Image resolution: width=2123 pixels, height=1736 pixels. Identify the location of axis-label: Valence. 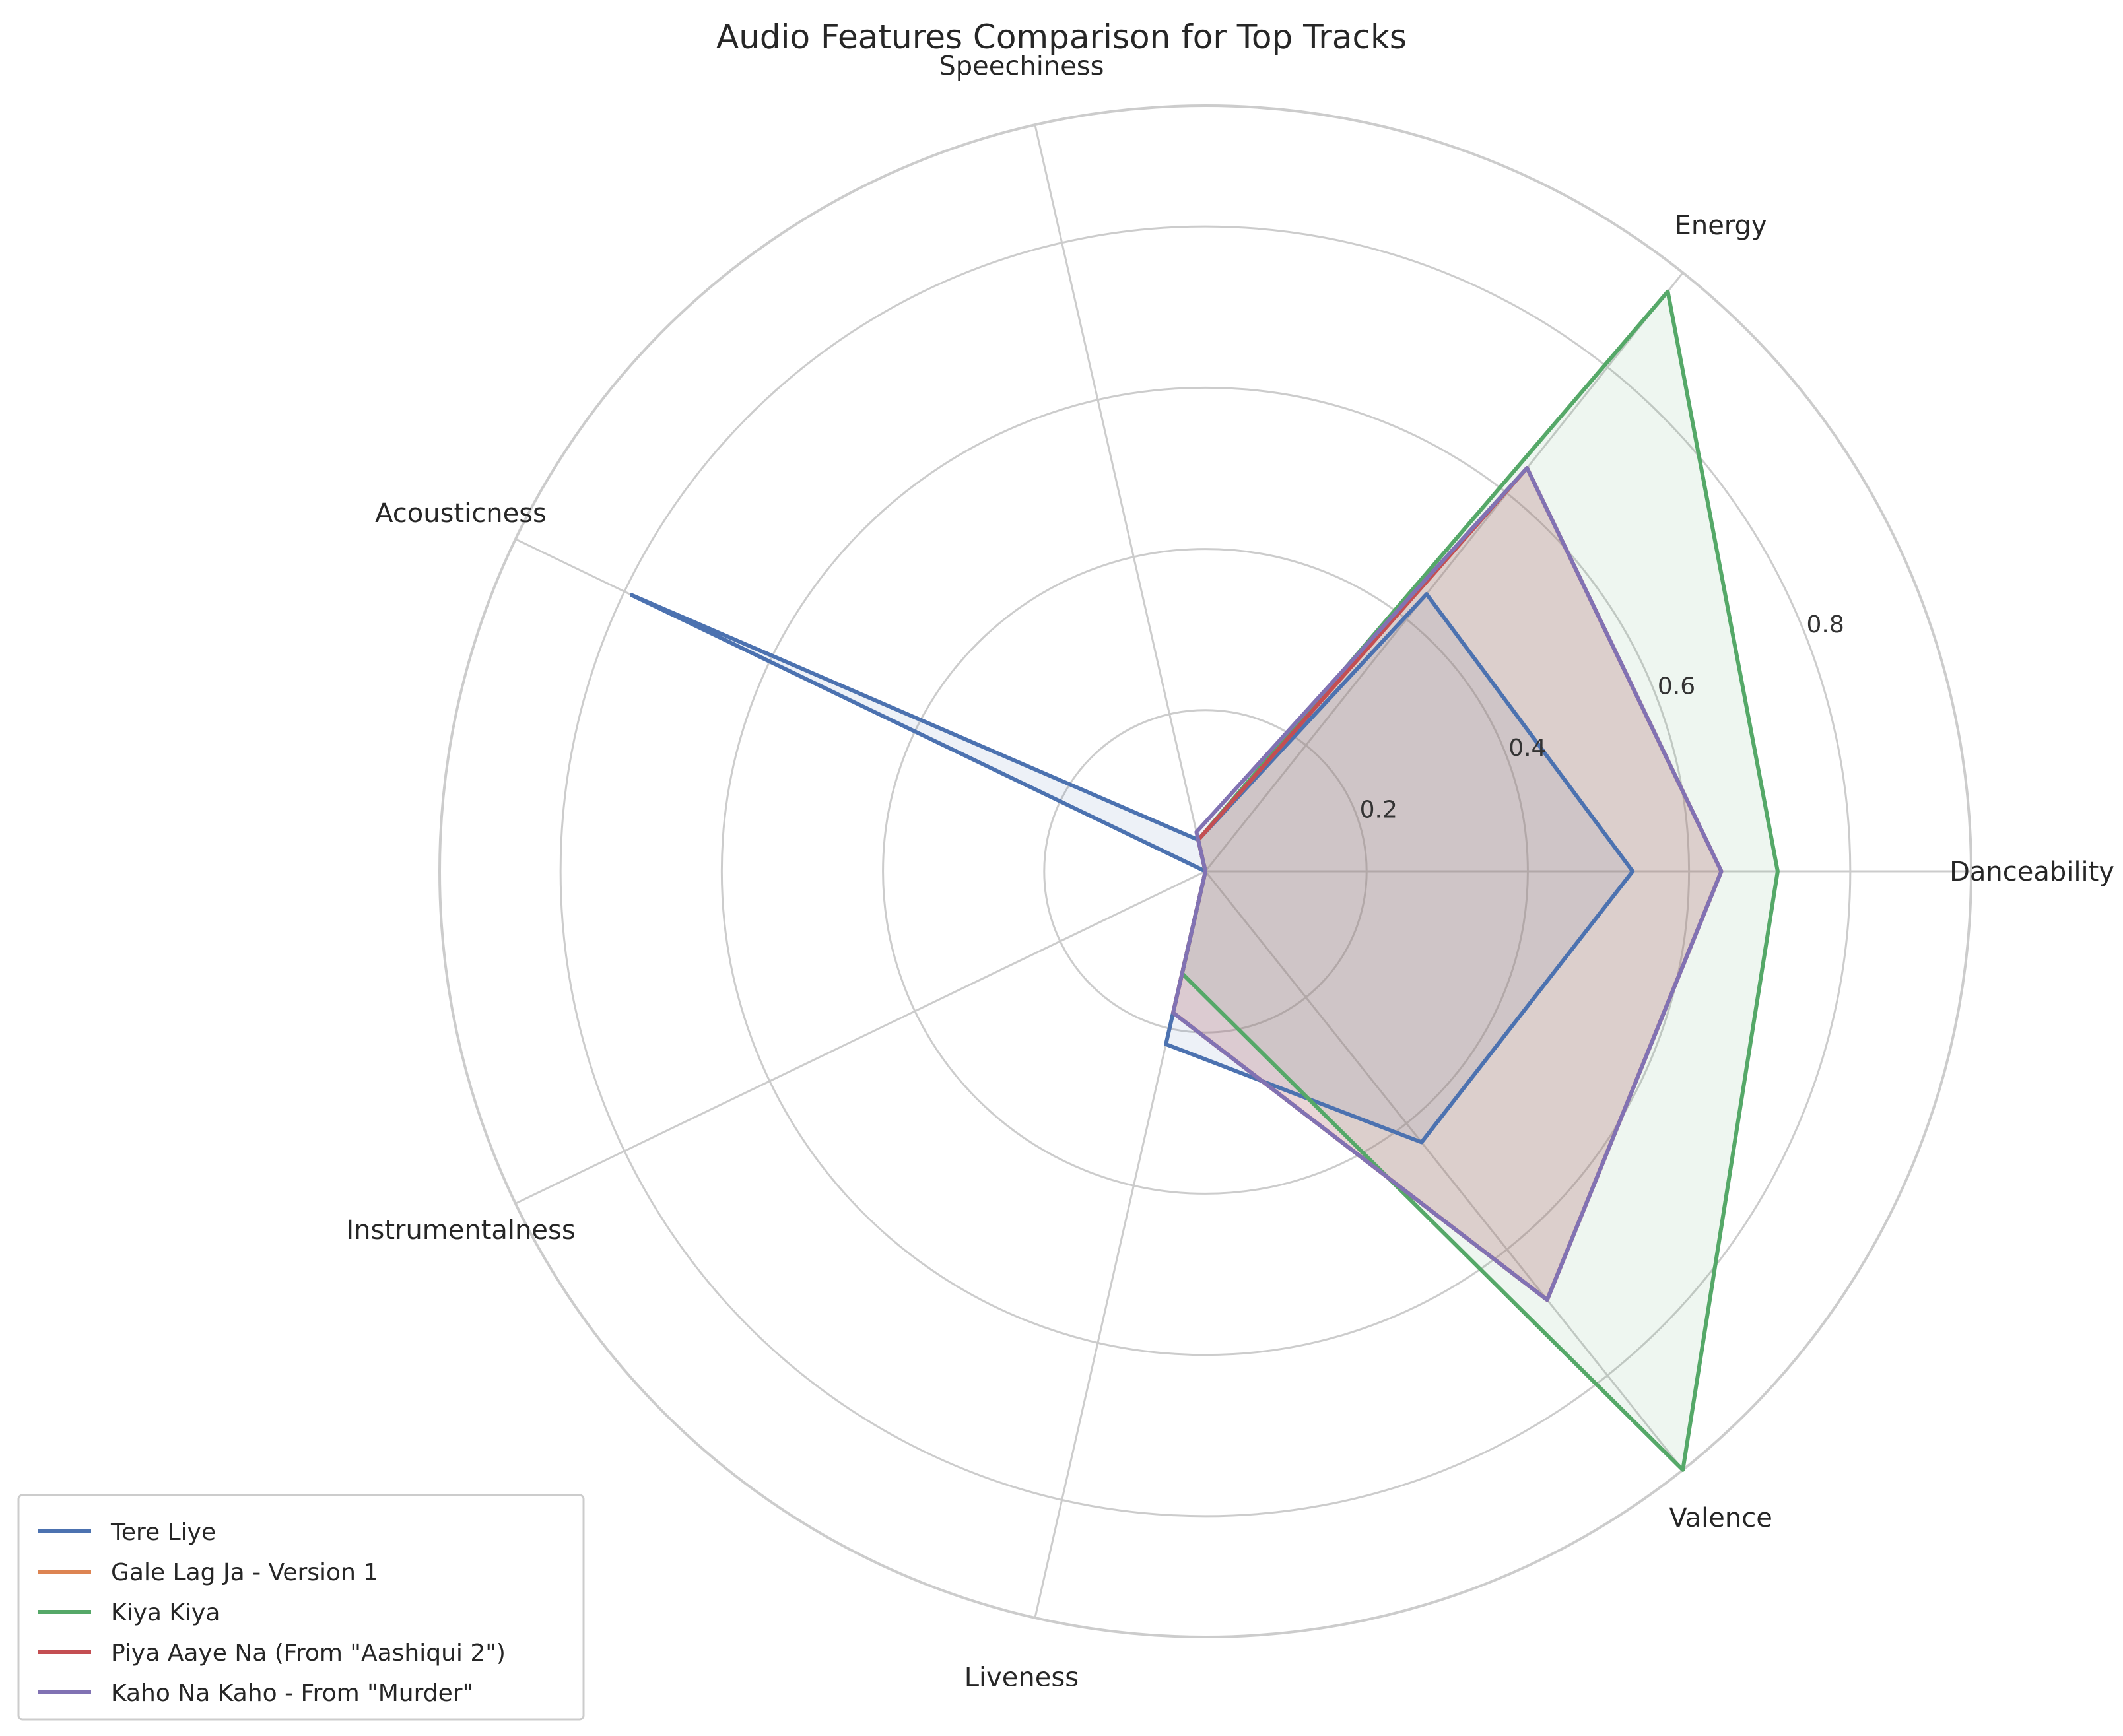
(1720, 1518).